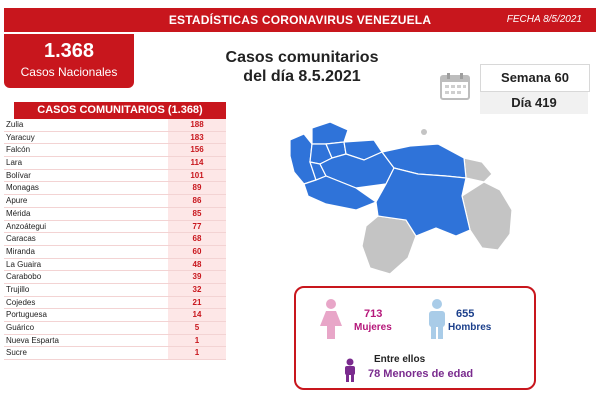 This screenshot has width=600, height=400. Describe the element at coordinates (197, 188) in the screenshot. I see `state-cases: 89` at that location.